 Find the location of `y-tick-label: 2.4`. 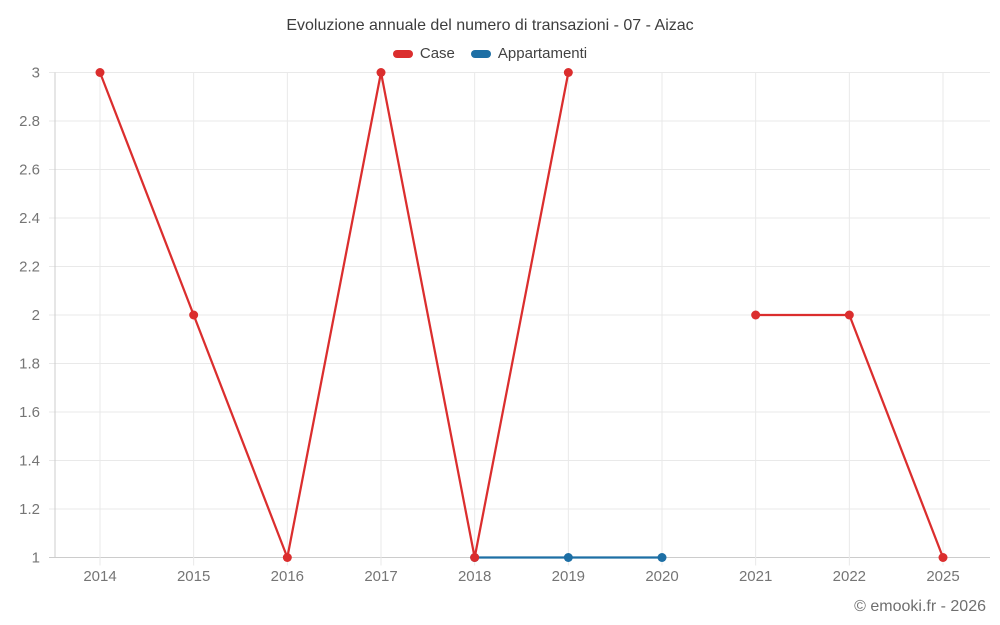

y-tick-label: 2.4 is located at coordinates (29, 218).